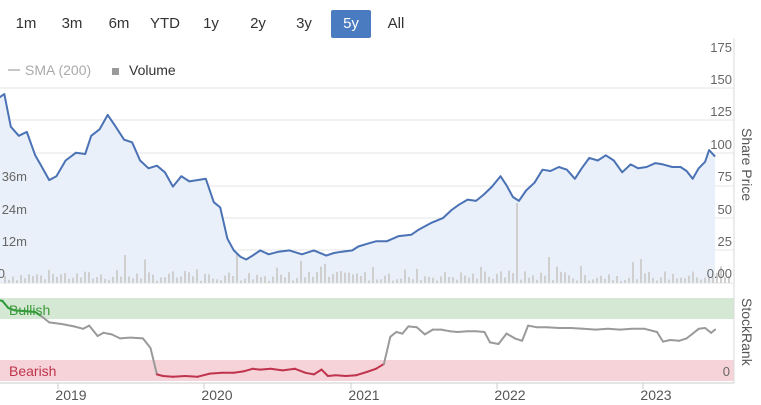 The height and width of the screenshot is (405, 761). I want to click on sma-legend-label: SMA (200), so click(58, 70).